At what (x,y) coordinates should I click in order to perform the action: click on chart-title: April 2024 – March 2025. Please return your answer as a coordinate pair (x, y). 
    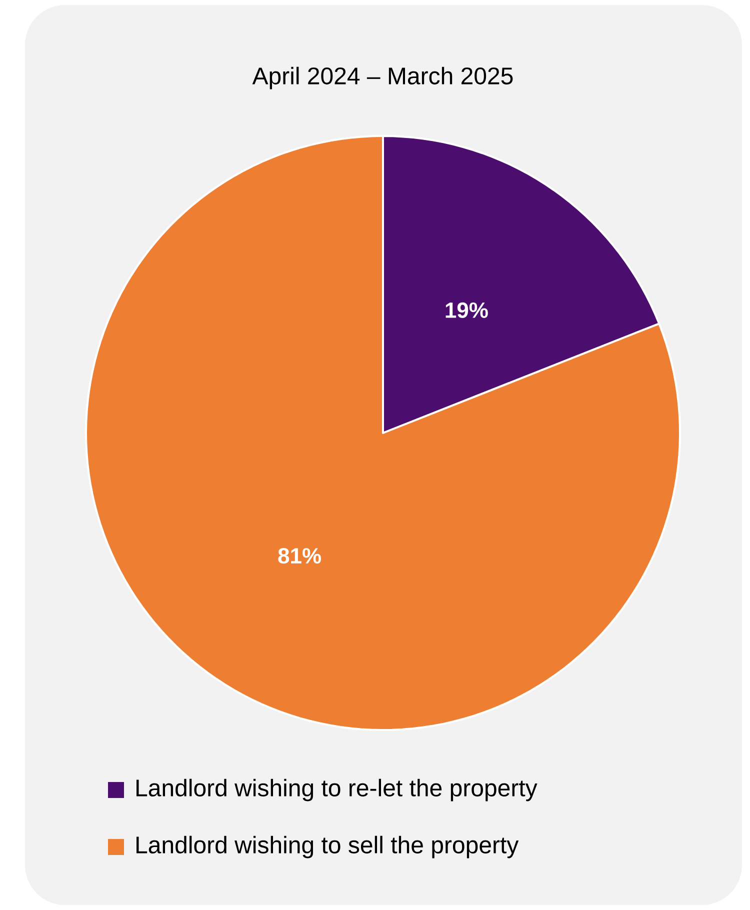
    Looking at the image, I should click on (382, 78).